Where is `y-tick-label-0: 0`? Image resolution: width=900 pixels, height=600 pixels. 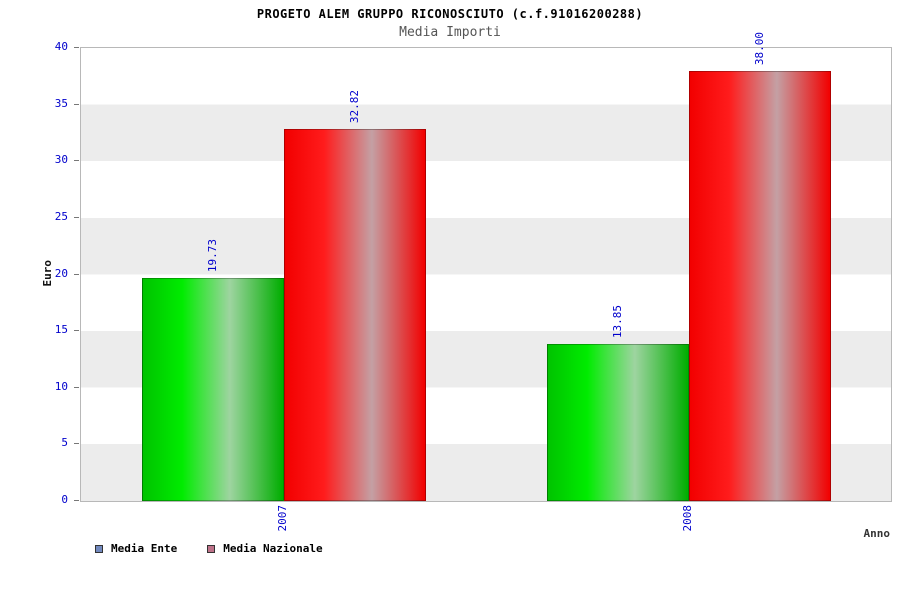
y-tick-label-0: 0 is located at coordinates (64, 499).